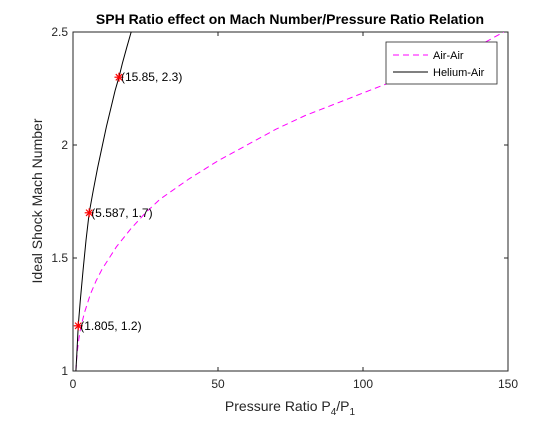 The image size is (560, 425). I want to click on x-tick-label: 50, so click(218, 384).